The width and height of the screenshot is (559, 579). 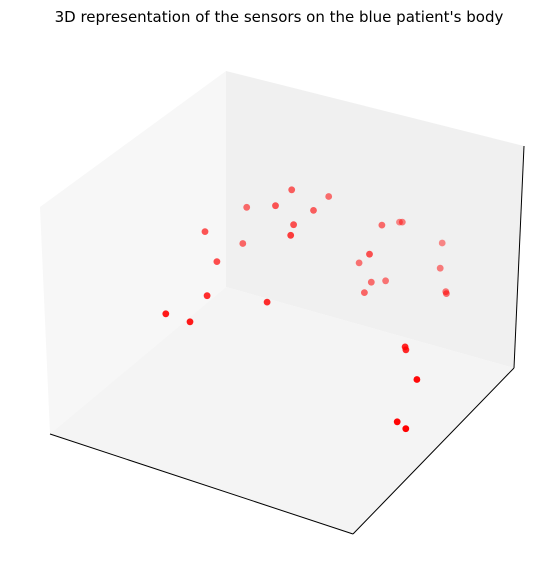 What do you see at coordinates (433, 451) in the screenshot?
I see `y-axis-line` at bounding box center [433, 451].